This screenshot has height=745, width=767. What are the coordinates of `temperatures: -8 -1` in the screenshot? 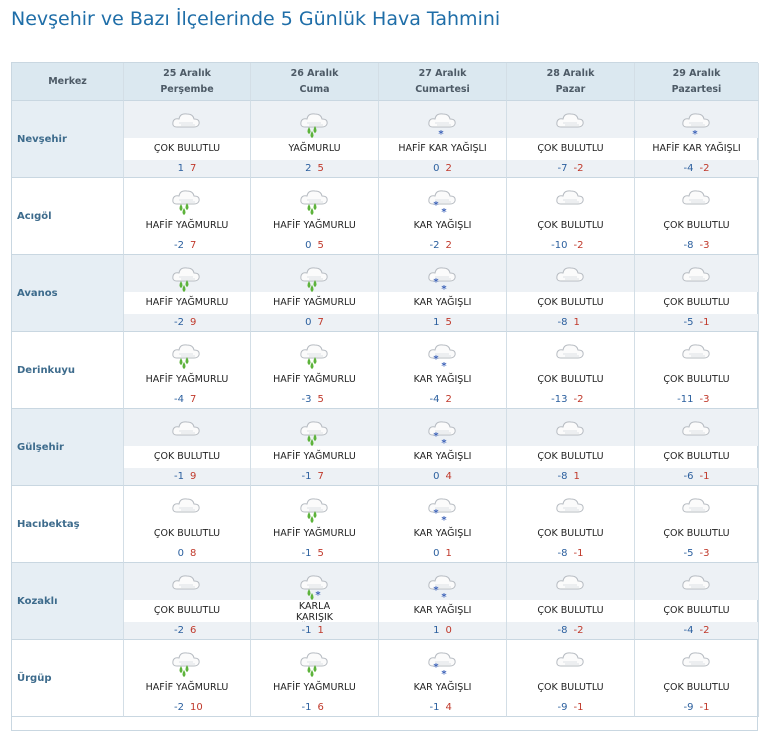 It's located at (570, 553).